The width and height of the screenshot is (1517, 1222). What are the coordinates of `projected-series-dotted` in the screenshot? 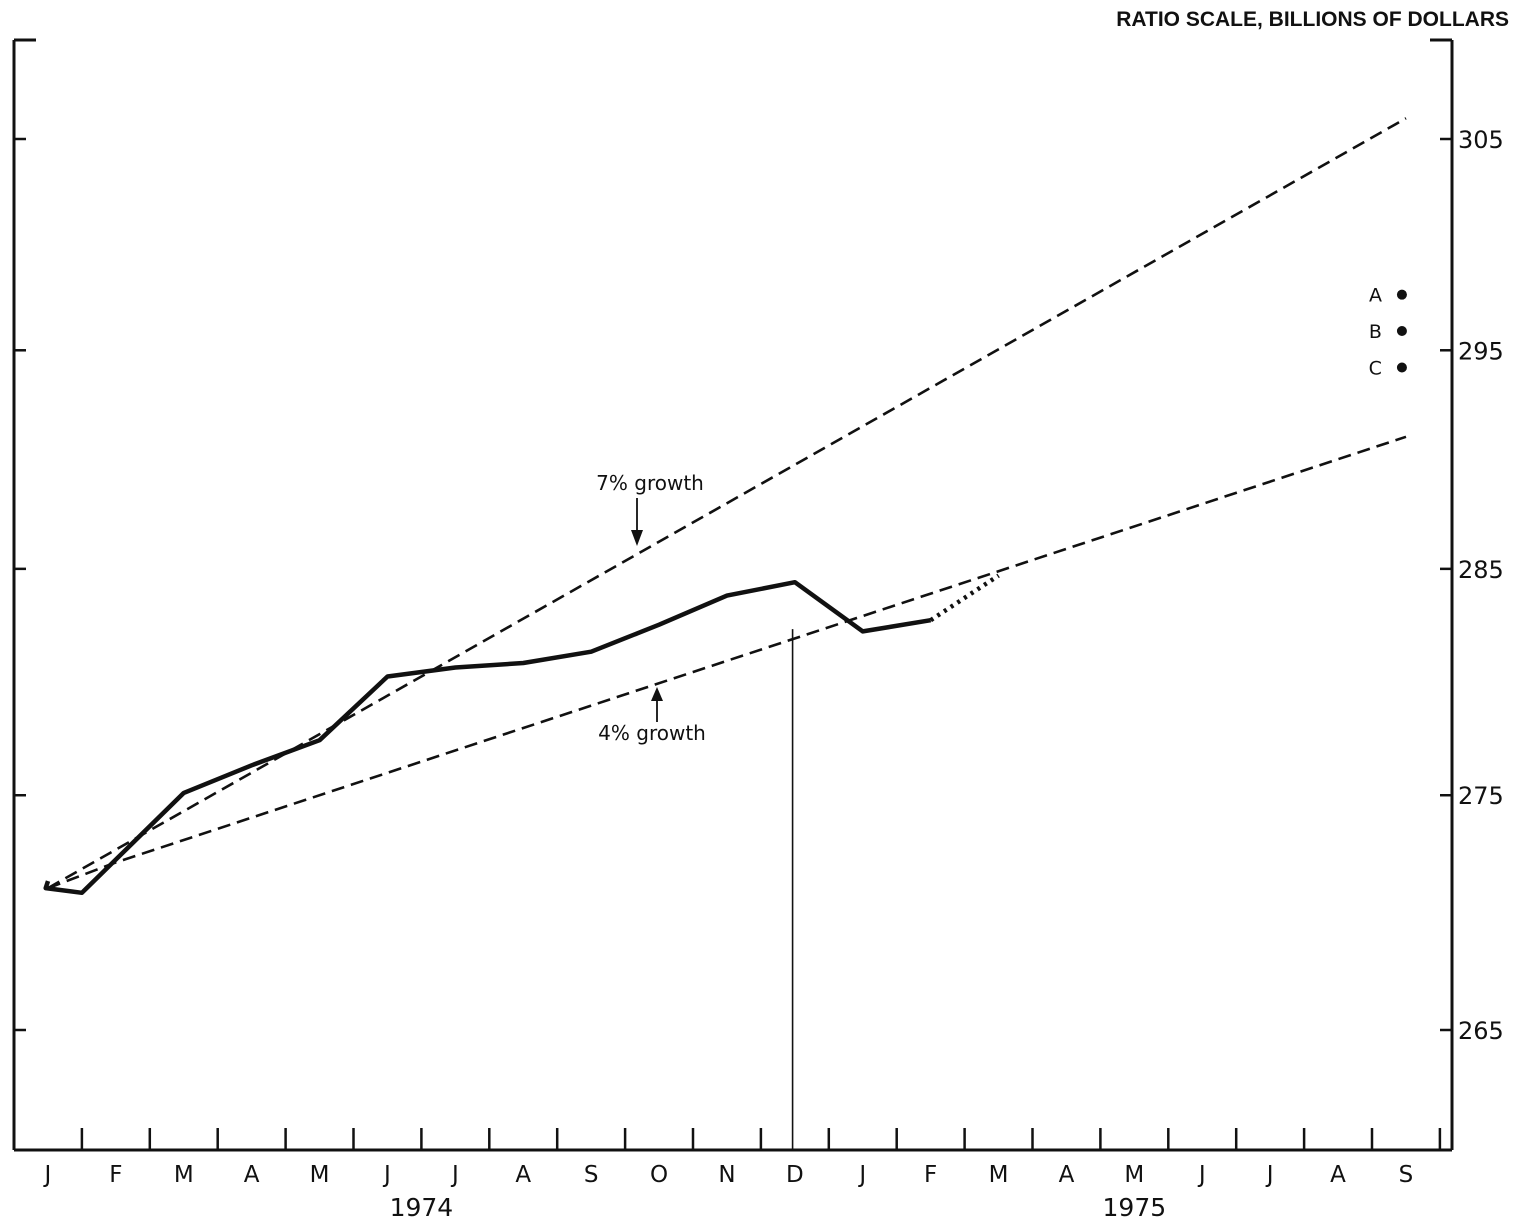 It's located at (964, 598).